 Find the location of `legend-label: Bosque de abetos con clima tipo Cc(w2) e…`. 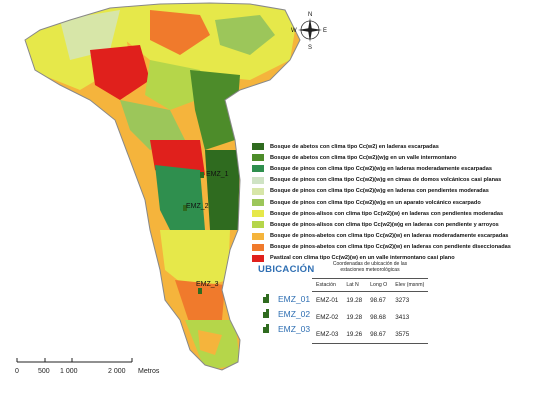

legend-label: Bosque de abetos con clima tipo Cc(w2) e… is located at coordinates (354, 146).